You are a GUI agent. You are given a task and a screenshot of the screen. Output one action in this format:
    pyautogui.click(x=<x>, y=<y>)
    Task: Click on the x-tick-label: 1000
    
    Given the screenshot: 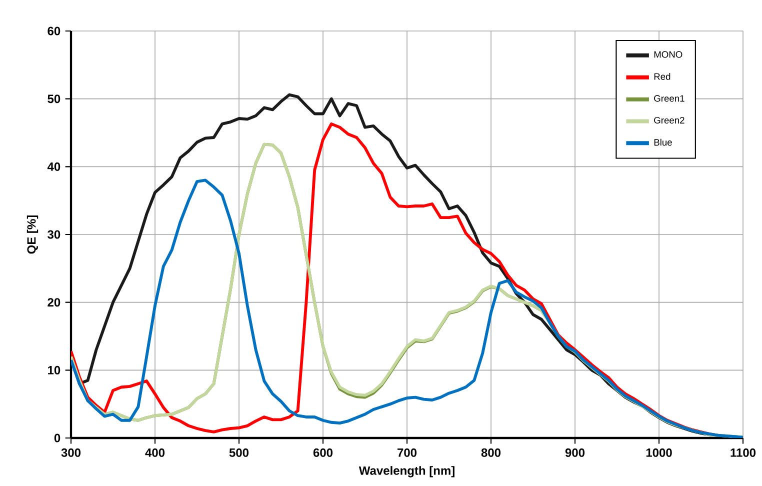 What is the action you would take?
    pyautogui.click(x=659, y=452)
    